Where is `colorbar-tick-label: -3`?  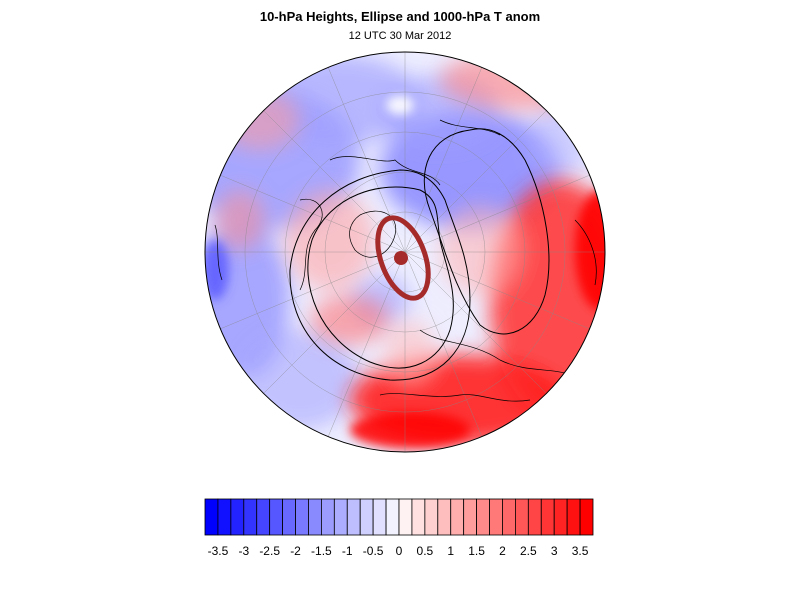 colorbar-tick-label: -3 is located at coordinates (243, 551).